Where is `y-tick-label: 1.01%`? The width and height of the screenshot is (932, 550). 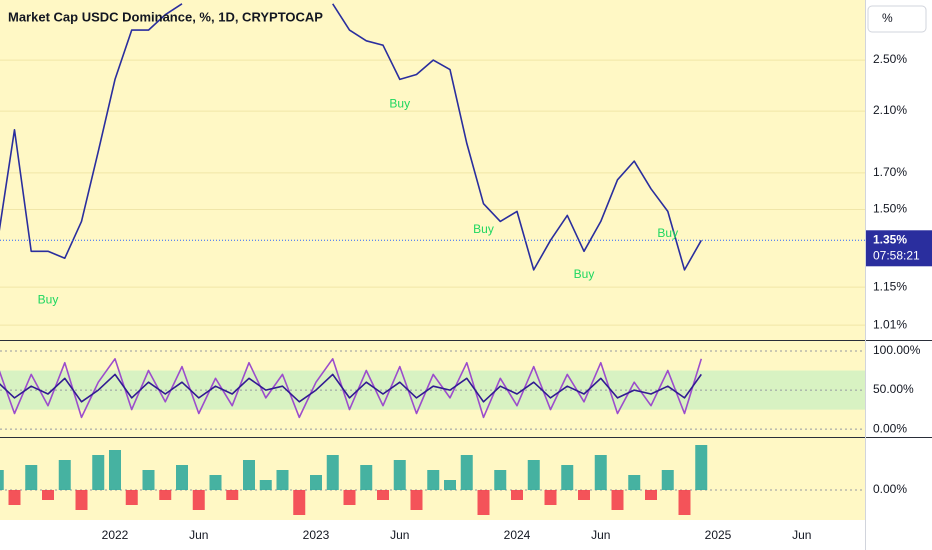
y-tick-label: 1.01% is located at coordinates (890, 324).